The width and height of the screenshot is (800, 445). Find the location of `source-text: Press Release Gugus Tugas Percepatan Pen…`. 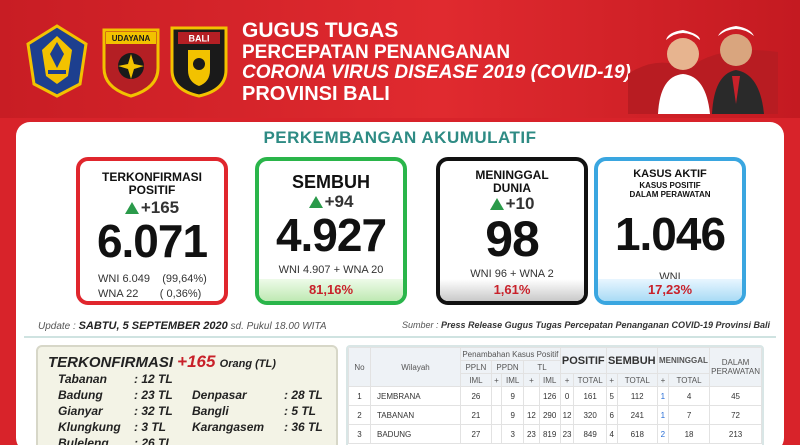

source-text: Press Release Gugus Tugas Percepatan Pen… is located at coordinates (605, 325).